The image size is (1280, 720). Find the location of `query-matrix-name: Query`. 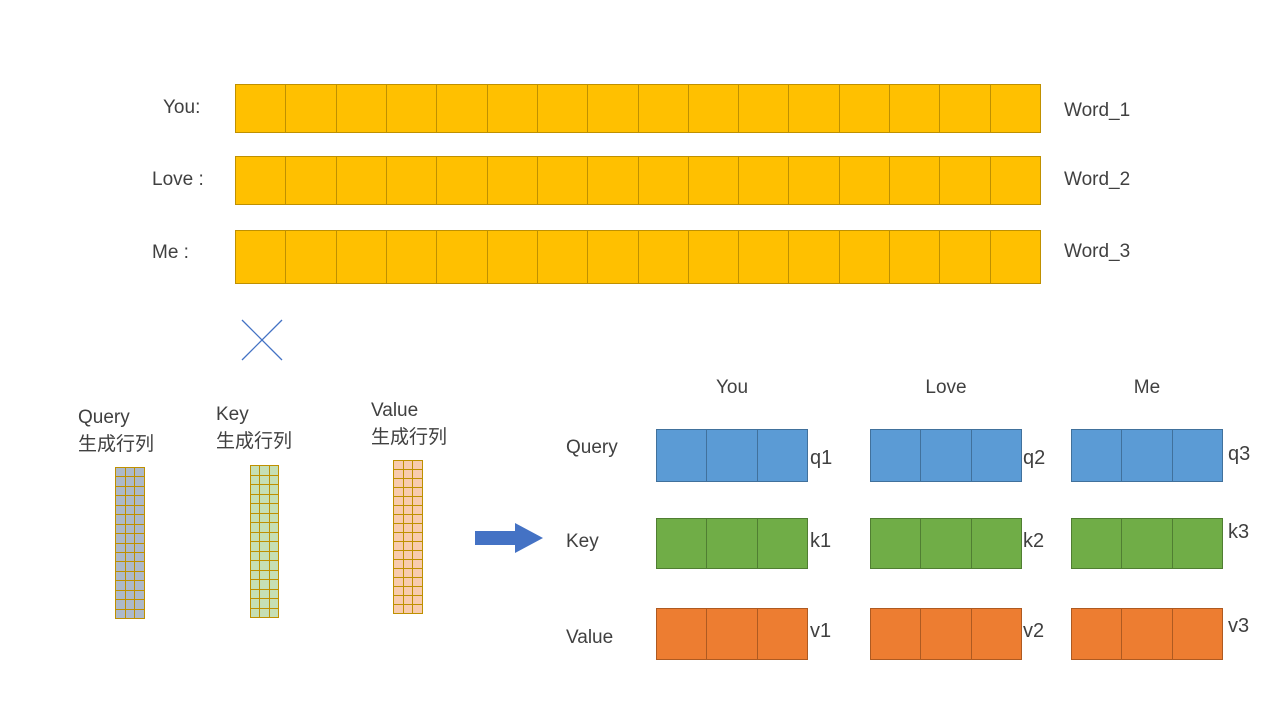

query-matrix-name: Query is located at coordinates (104, 417).